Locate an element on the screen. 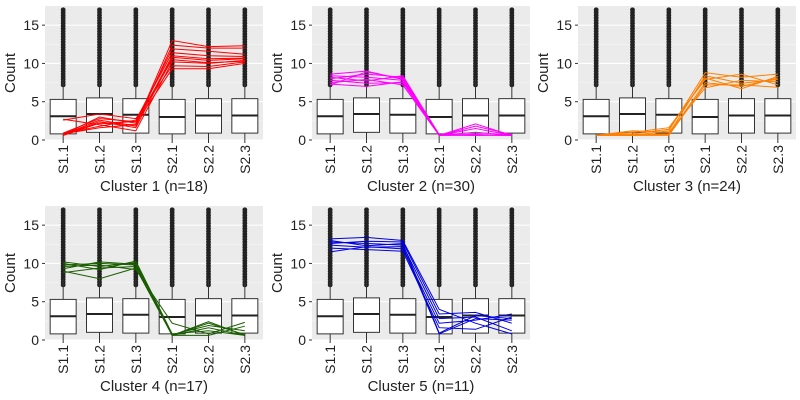 Image resolution: width=800 pixels, height=400 pixels. panel-xlabel: Cluster 4 (n=17) is located at coordinates (154, 386).